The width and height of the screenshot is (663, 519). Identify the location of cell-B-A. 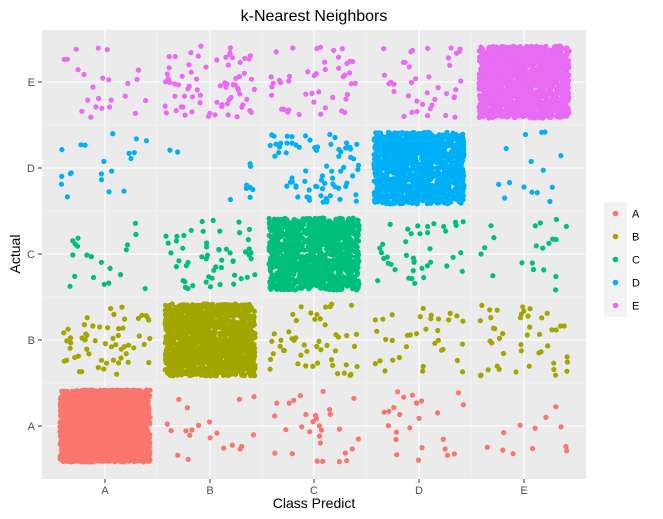
(107, 340).